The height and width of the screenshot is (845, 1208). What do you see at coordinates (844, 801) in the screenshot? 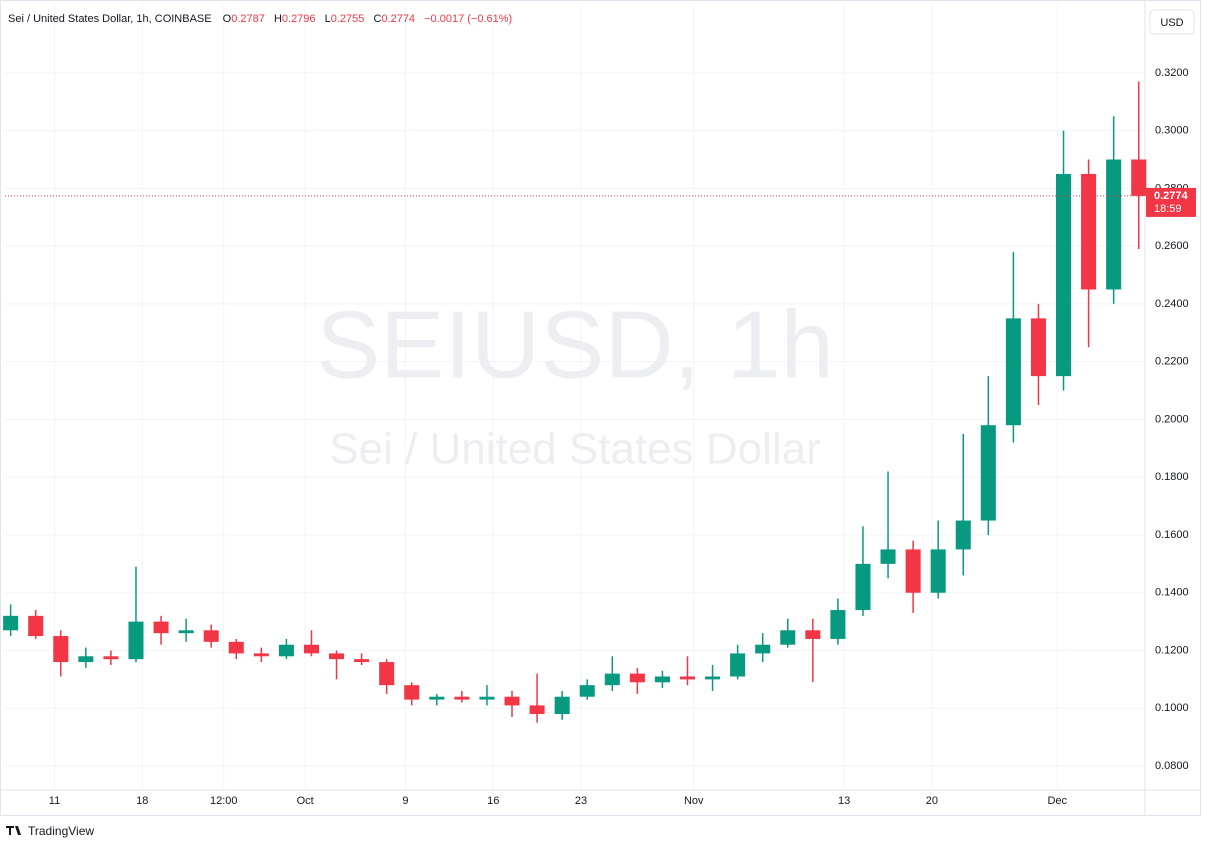
I see `x-tick-label: 13` at bounding box center [844, 801].